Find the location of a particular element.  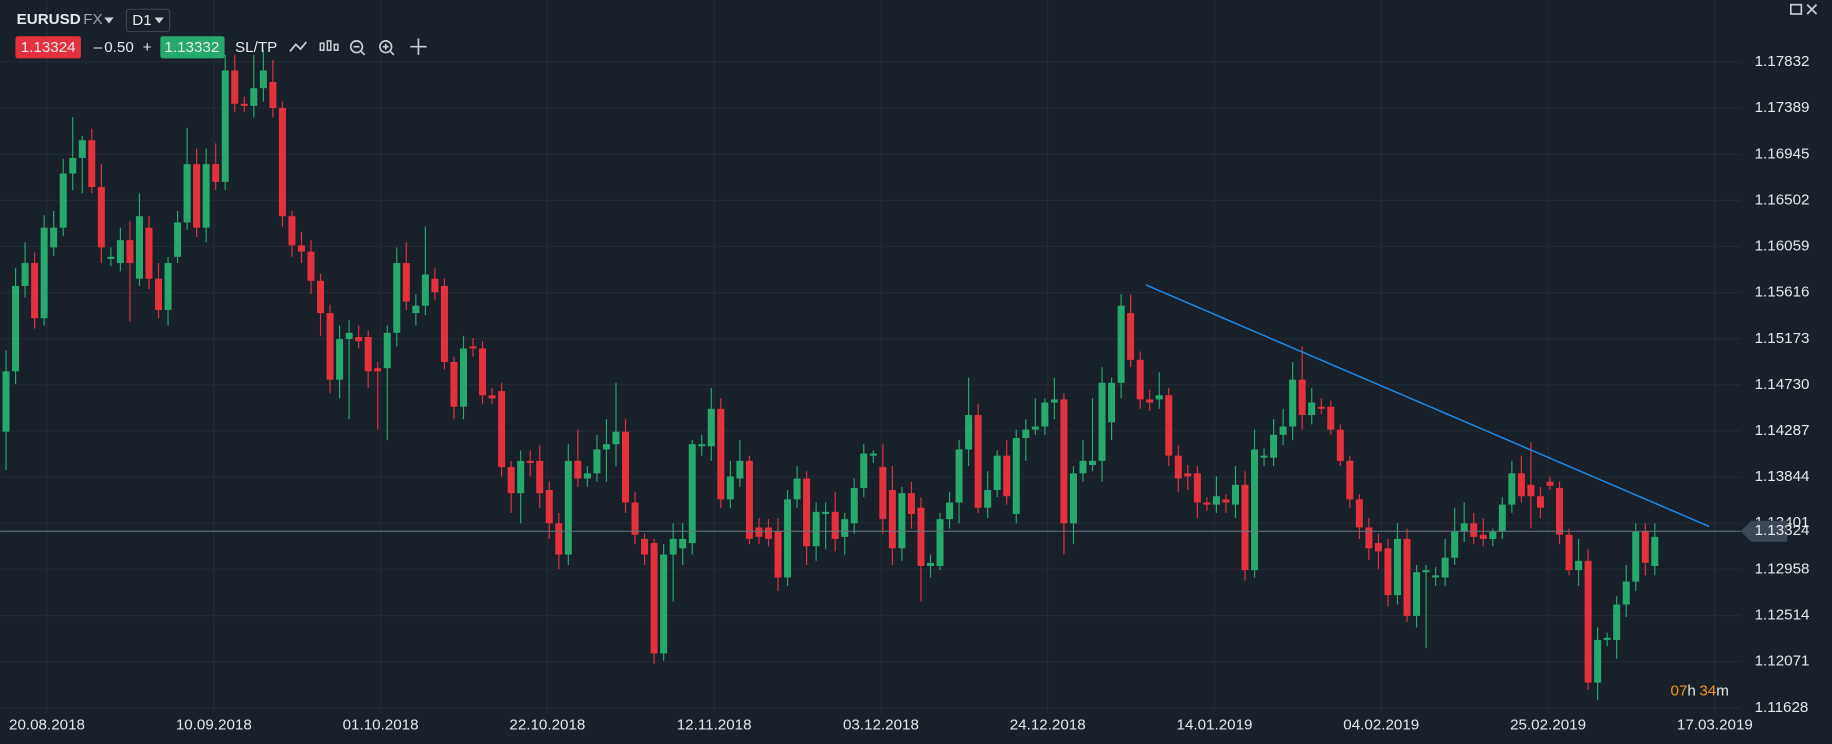

y-tick-label: 1.14287 is located at coordinates (1782, 430).